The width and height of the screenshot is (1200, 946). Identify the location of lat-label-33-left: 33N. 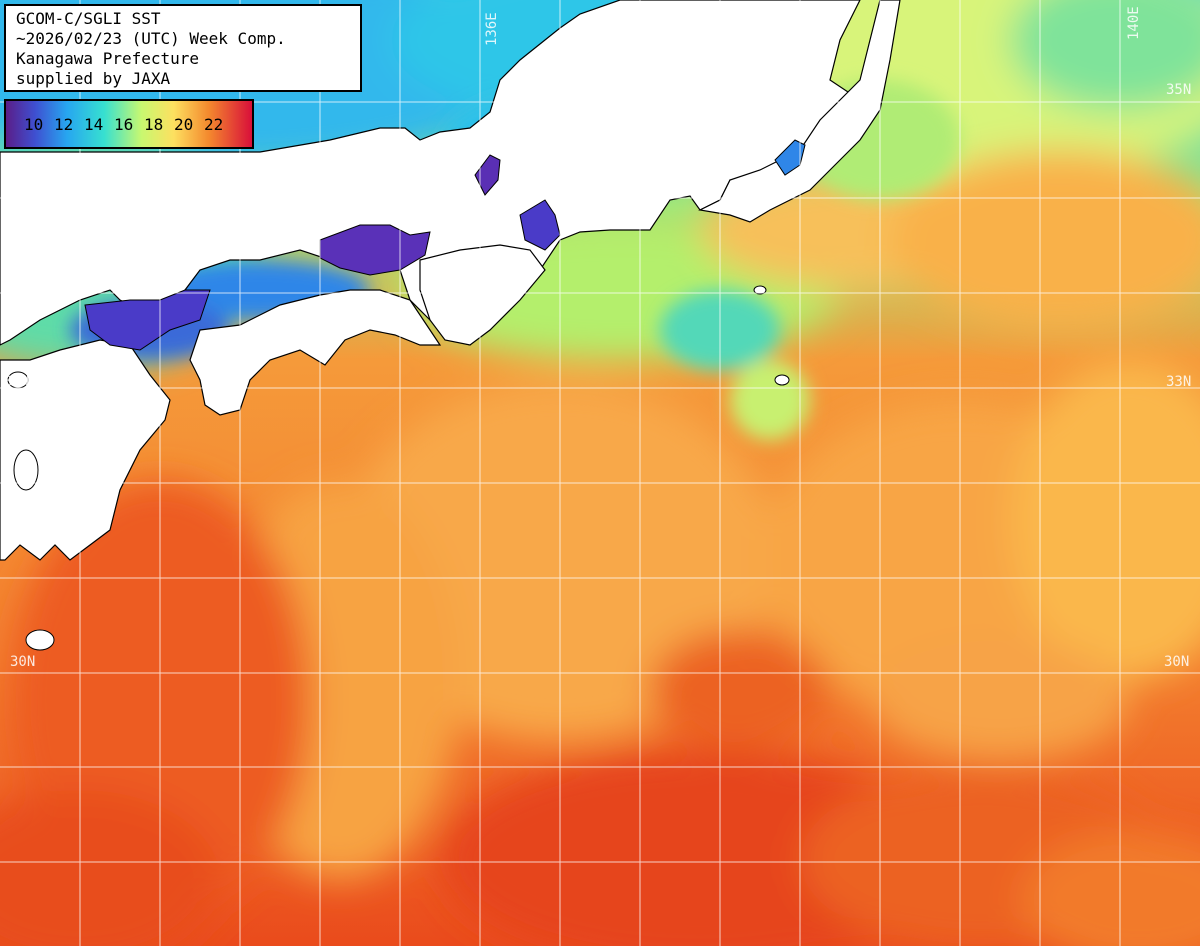
(16, 382).